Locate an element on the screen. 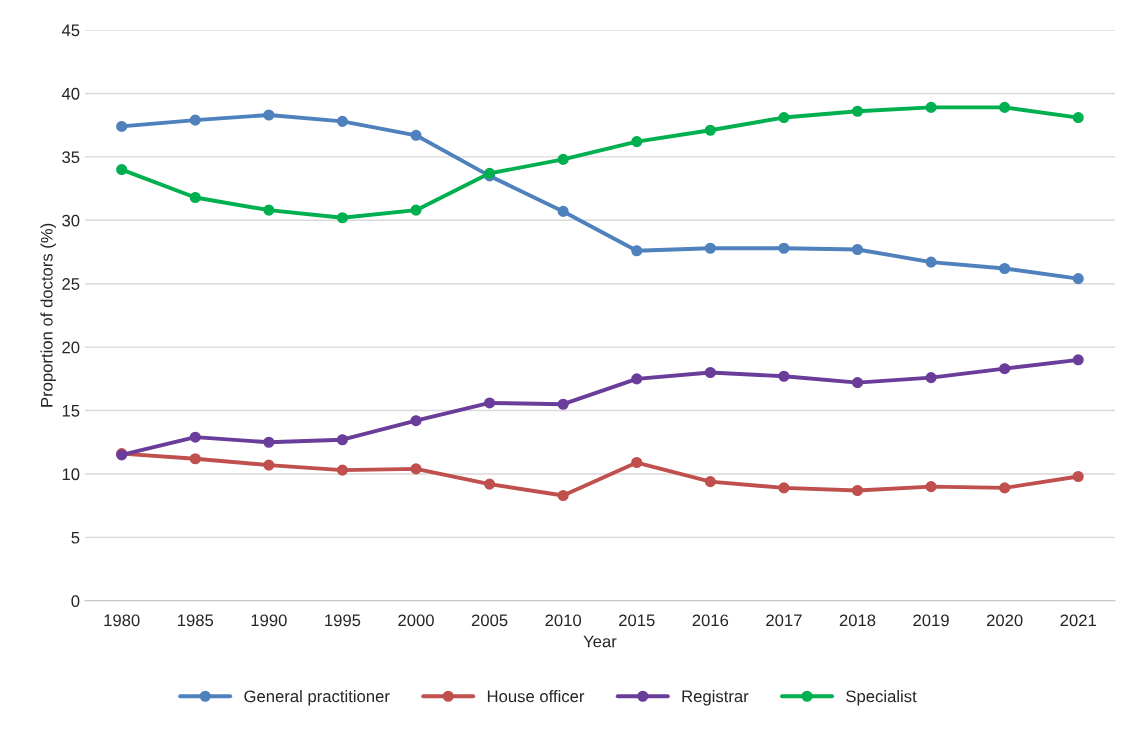 Image resolution: width=1132 pixels, height=751 pixels. x-tick-label: 2005 is located at coordinates (489, 620).